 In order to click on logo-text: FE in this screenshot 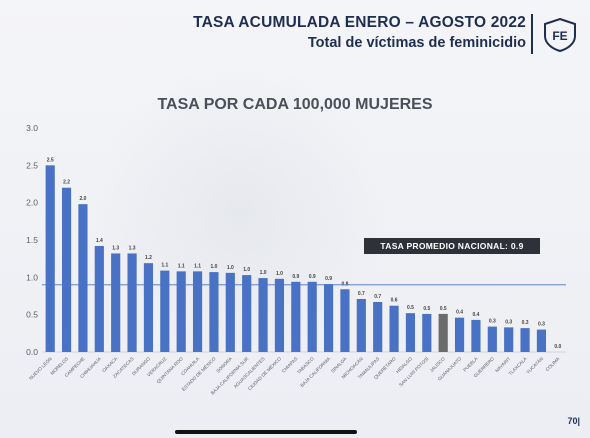, I will do `click(559, 36)`.